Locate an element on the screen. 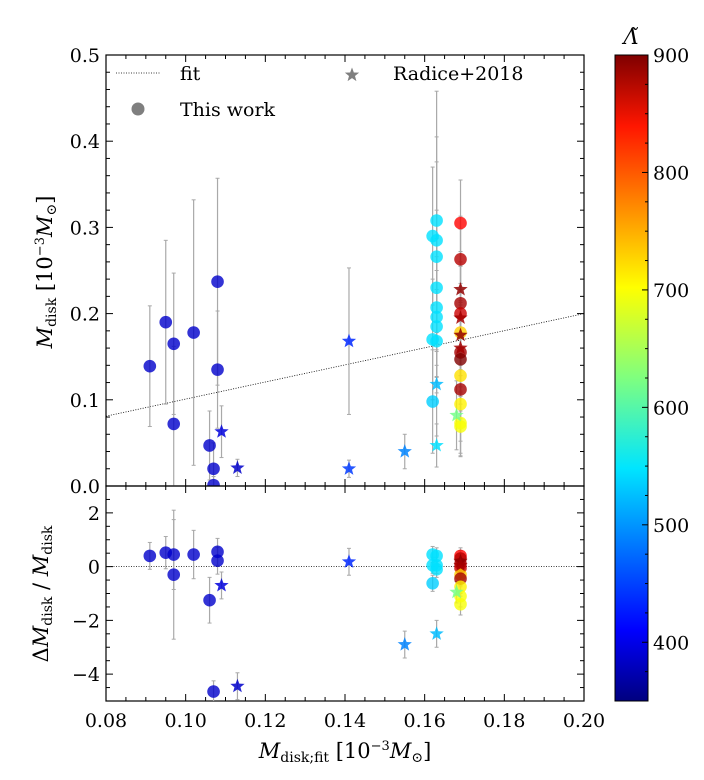 The height and width of the screenshot is (780, 704). x-axis-label: Mdisk;fit [10−3M⊙] is located at coordinates (345, 752).